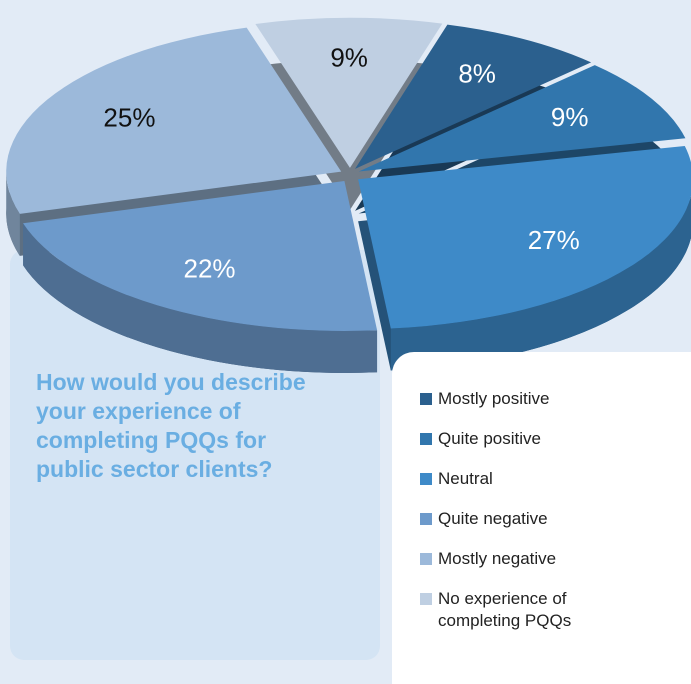  What do you see at coordinates (129, 118) in the screenshot?
I see `value-label: 25%` at bounding box center [129, 118].